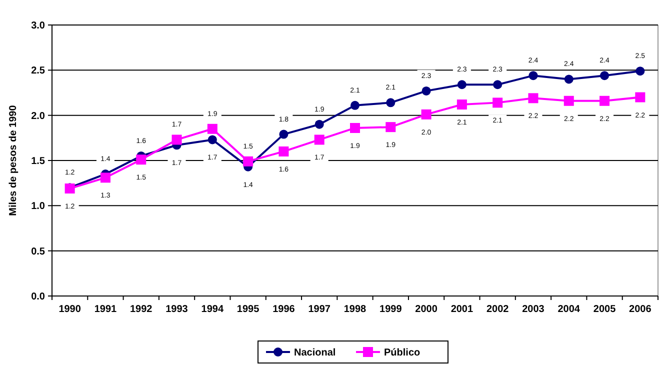  Describe the element at coordinates (106, 309) in the screenshot. I see `x-tick-label: 1991` at that location.